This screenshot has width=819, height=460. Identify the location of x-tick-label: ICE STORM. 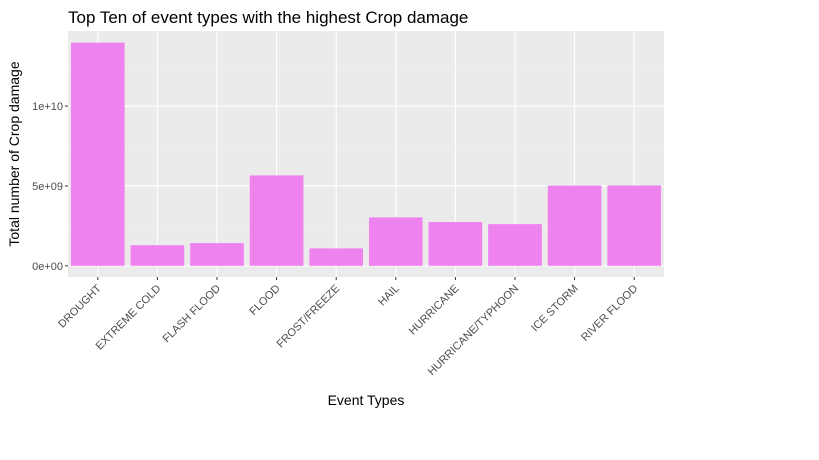
(555, 309).